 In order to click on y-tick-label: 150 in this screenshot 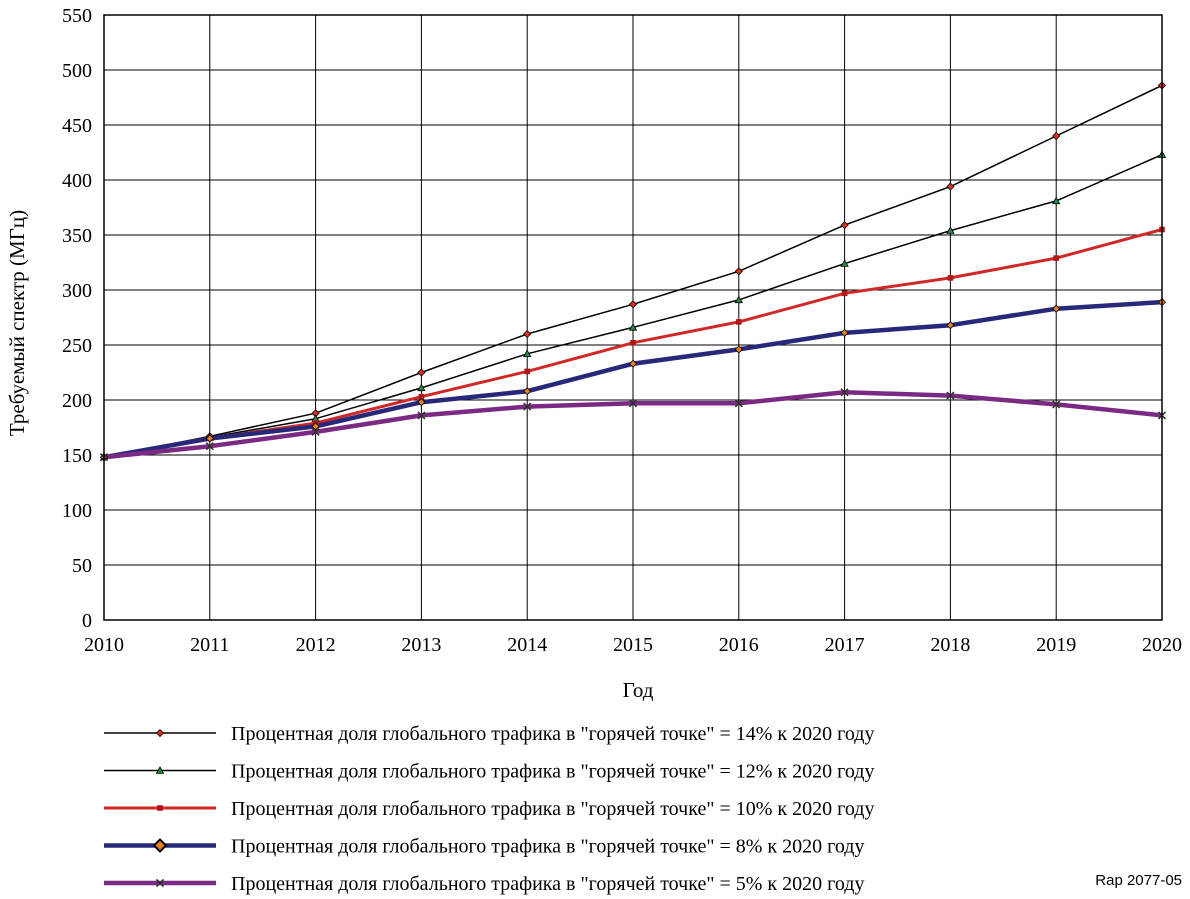, I will do `click(77, 456)`.